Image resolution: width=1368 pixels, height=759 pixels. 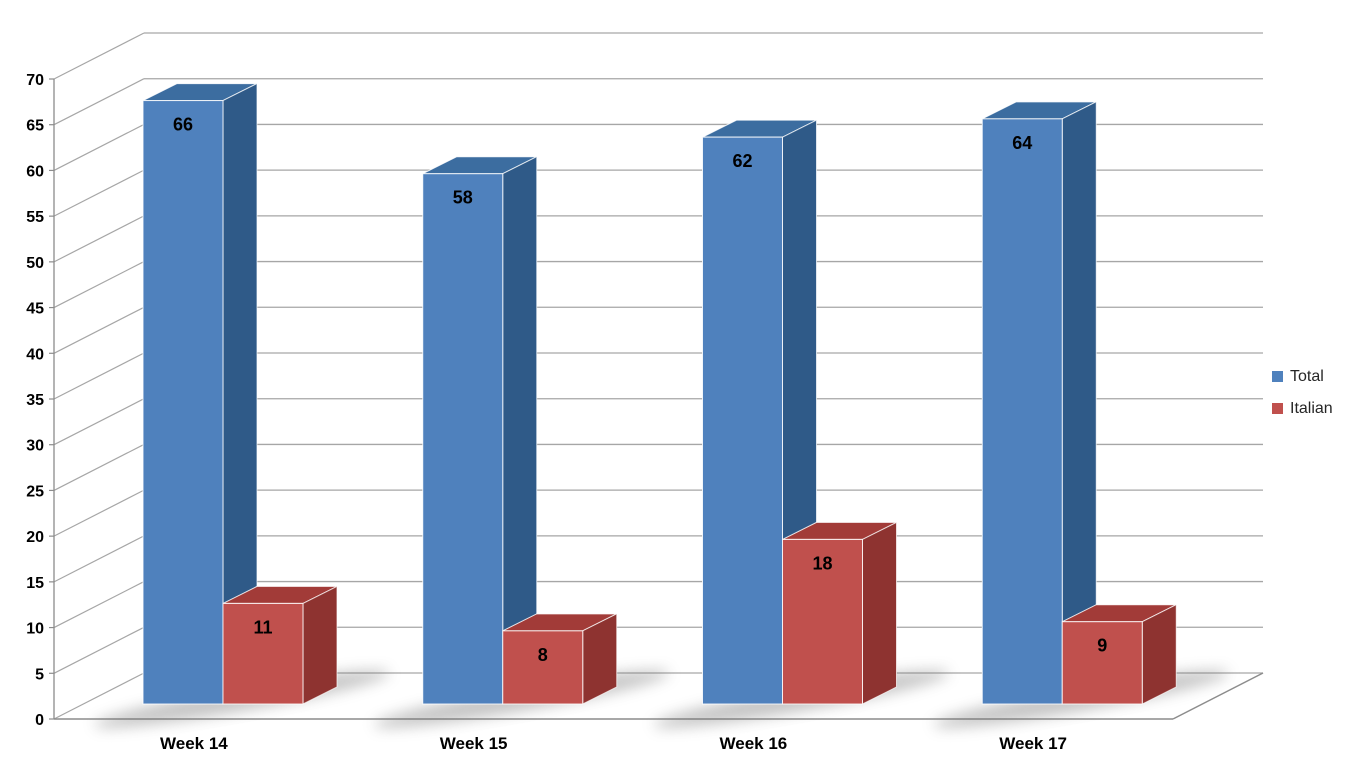 I want to click on legend-item-total: Total, so click(x=1302, y=376).